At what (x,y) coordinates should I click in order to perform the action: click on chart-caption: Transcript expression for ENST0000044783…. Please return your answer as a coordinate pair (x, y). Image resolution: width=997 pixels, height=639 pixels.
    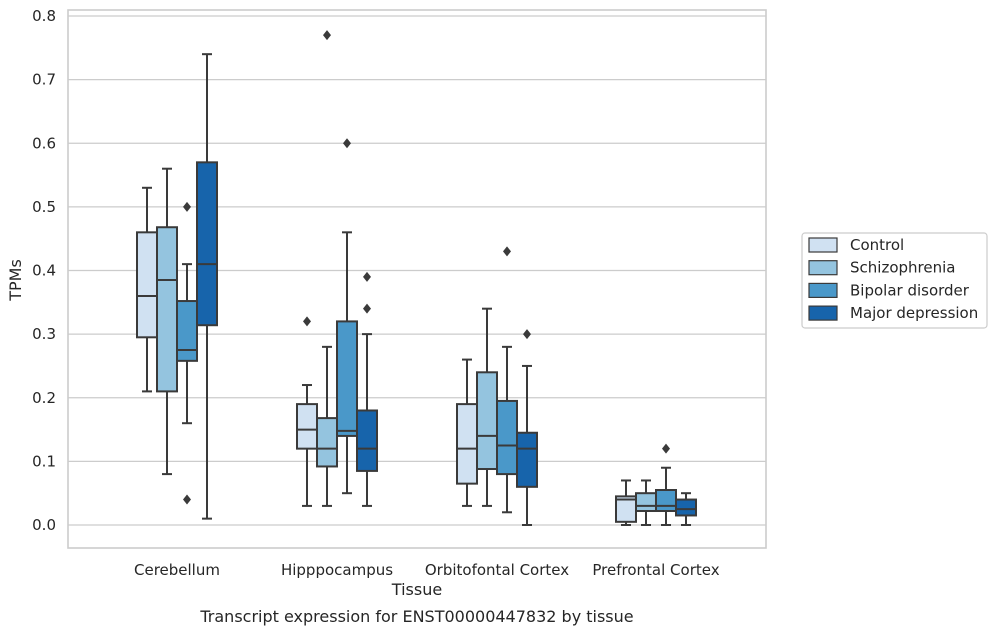
    Looking at the image, I should click on (416, 616).